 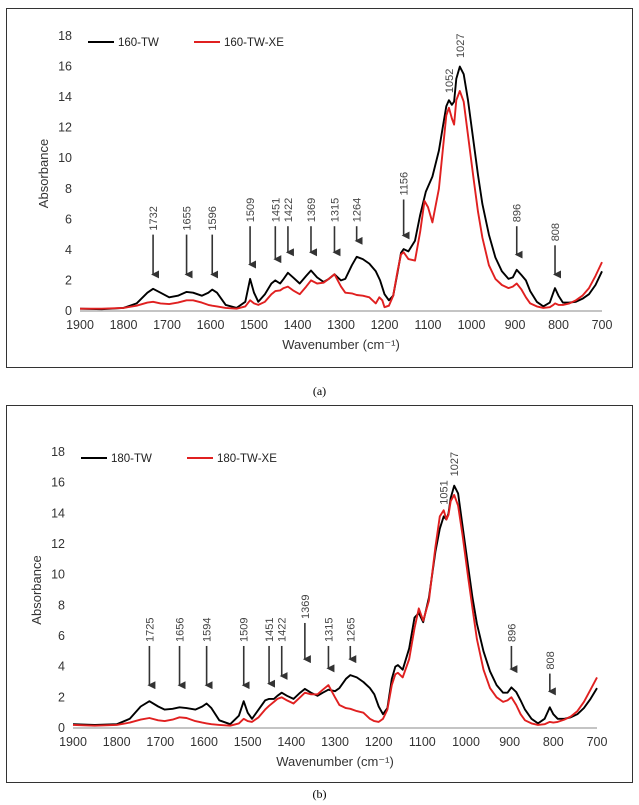 What do you see at coordinates (405, 184) in the screenshot?
I see `peak-label-1156: 1156` at bounding box center [405, 184].